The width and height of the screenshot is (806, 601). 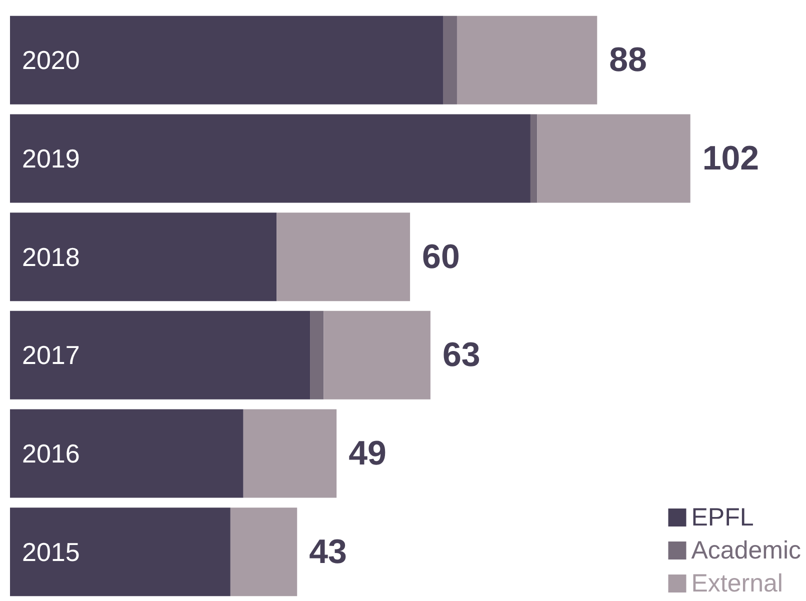 I want to click on total-label: 63, so click(x=461, y=355).